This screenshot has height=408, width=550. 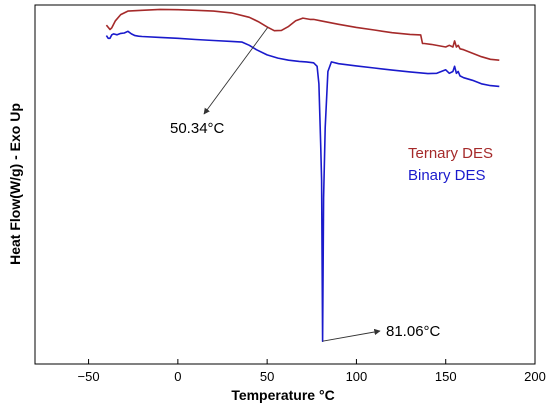 I want to click on legend-entry-binary-des: Binary DES, so click(x=447, y=175).